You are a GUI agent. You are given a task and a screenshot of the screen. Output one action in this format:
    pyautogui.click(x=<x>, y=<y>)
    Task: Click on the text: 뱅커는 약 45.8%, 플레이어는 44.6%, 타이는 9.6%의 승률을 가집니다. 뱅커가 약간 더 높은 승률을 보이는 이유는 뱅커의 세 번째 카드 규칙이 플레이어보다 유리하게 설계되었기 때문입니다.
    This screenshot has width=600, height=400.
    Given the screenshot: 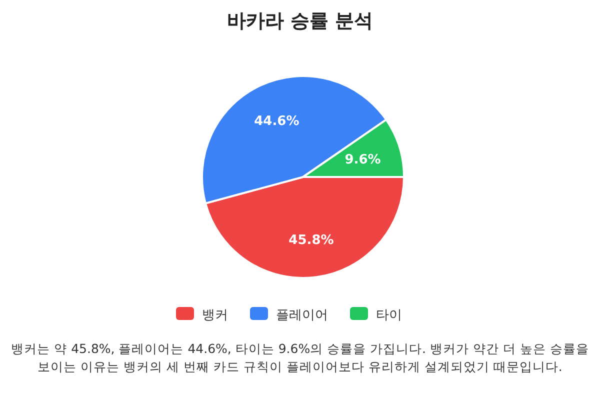 What is the action you would take?
    pyautogui.click(x=300, y=358)
    